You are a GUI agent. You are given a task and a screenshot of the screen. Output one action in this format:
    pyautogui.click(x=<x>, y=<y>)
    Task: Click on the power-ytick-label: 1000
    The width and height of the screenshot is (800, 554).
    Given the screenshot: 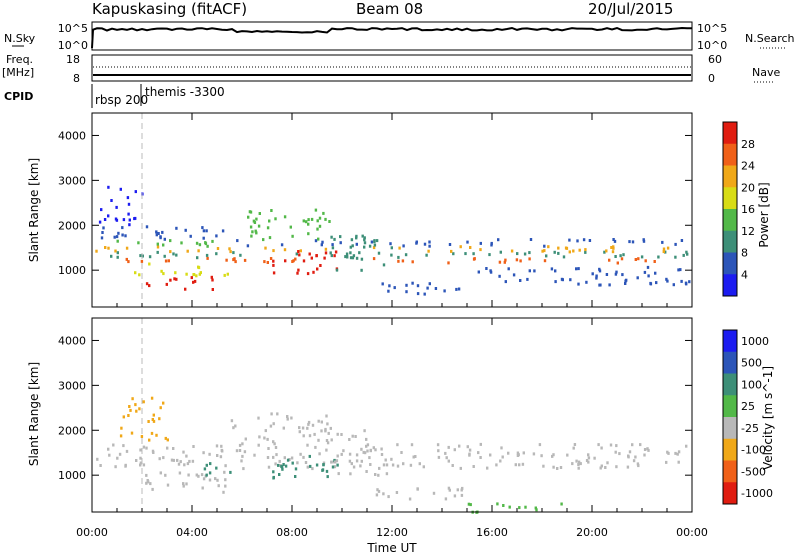 What is the action you would take?
    pyautogui.click(x=72, y=270)
    